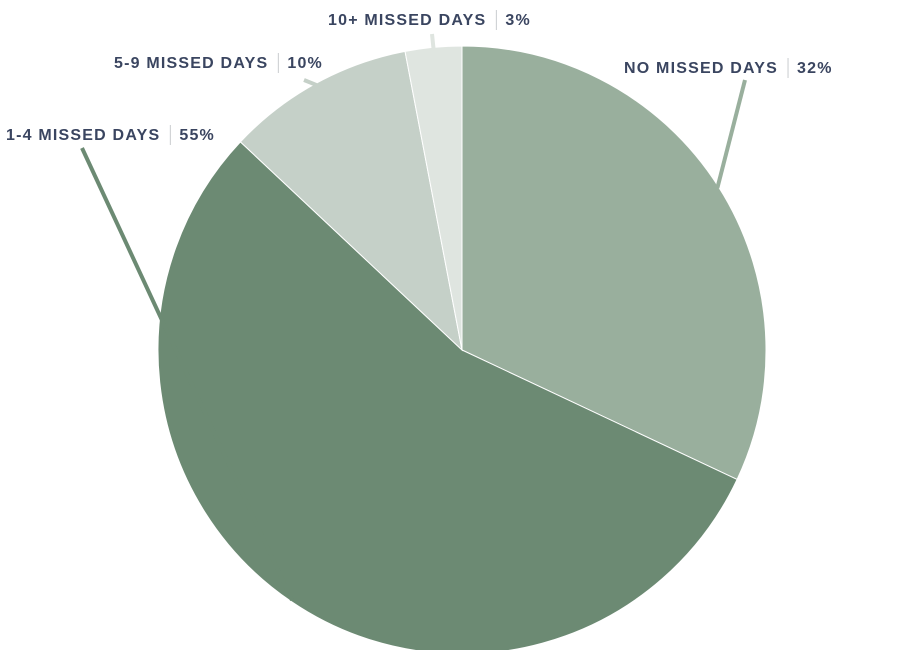  Describe the element at coordinates (518, 20) in the screenshot. I see `slice-label-value-4: 3%` at that location.